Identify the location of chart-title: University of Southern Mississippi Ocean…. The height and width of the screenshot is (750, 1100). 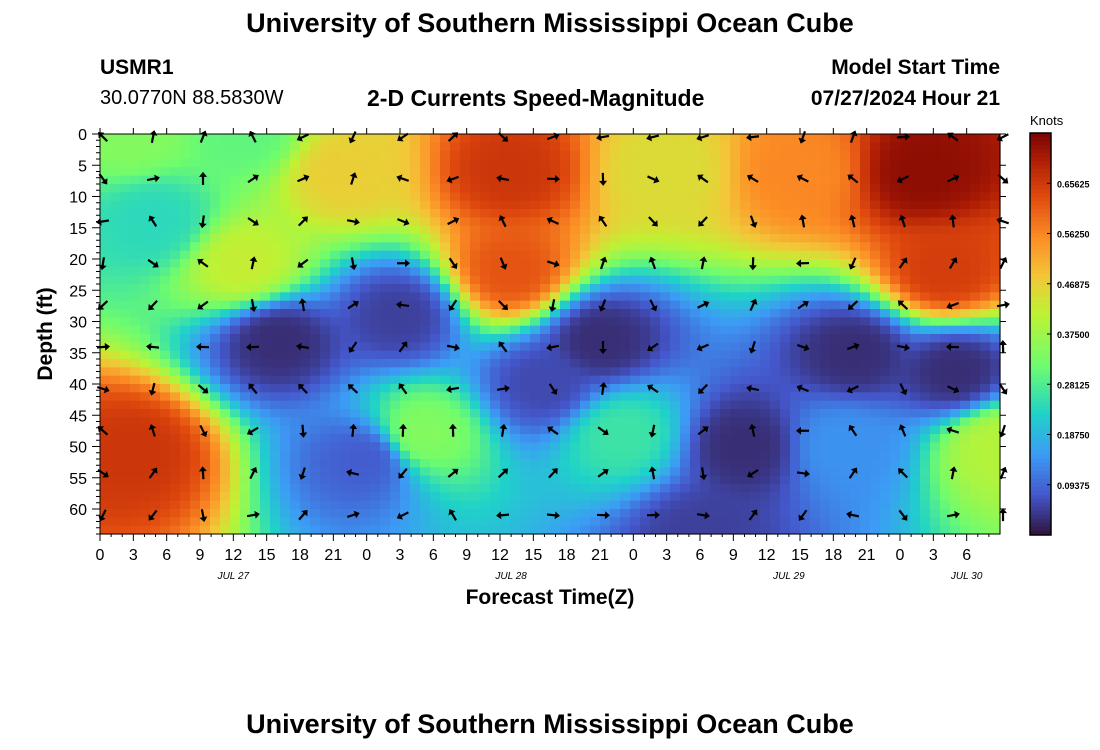
(550, 23).